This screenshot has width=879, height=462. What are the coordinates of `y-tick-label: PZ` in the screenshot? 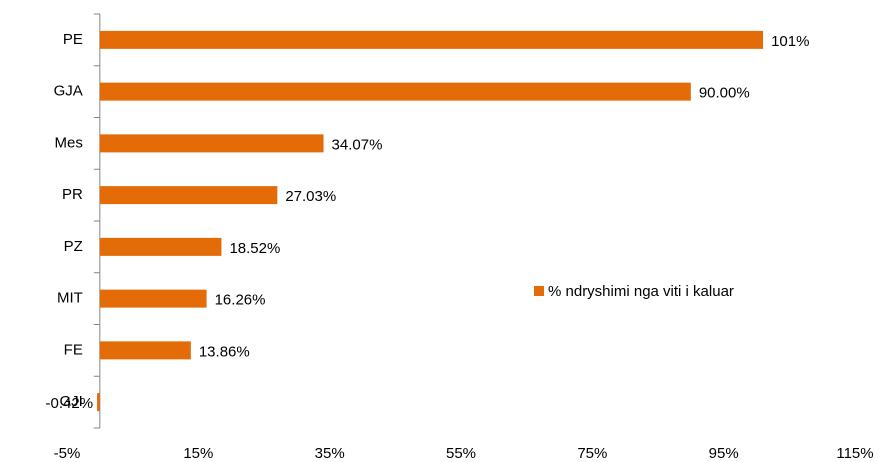 It's located at (73, 246).